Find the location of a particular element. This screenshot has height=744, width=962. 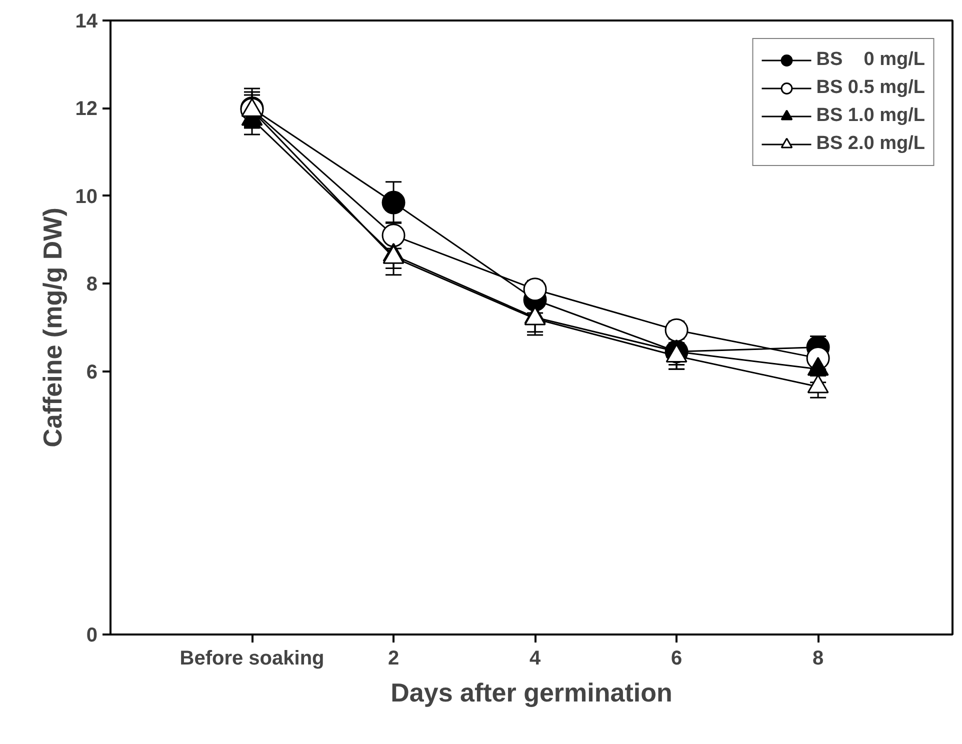

x-axis-title: Days after germination is located at coordinates (531, 693).